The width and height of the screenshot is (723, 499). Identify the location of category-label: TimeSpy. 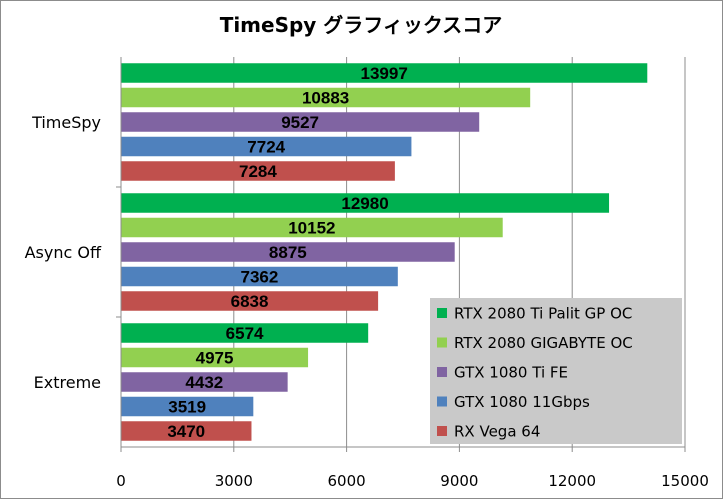
(66, 122).